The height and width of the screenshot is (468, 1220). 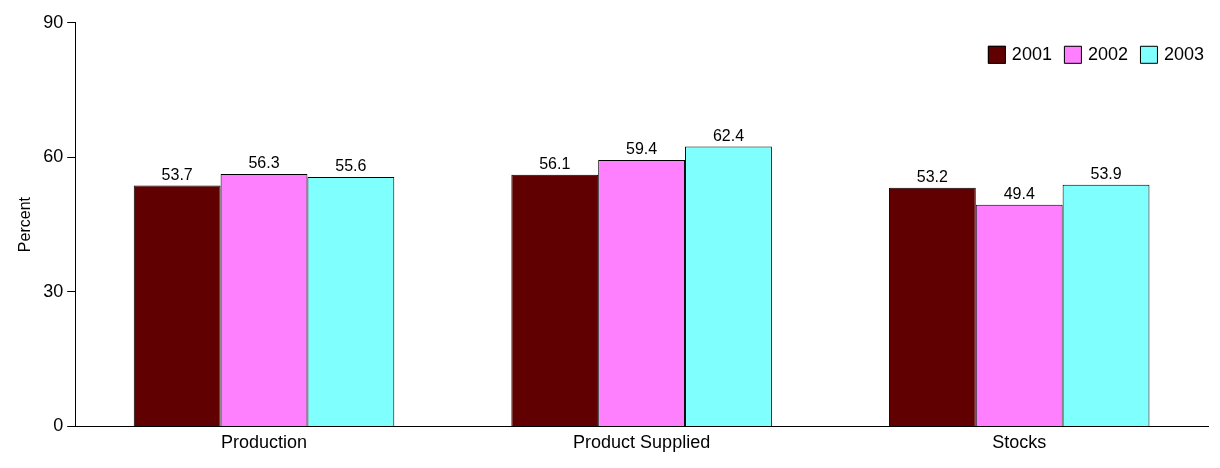 I want to click on y-tick-label: 60, so click(x=53, y=156).